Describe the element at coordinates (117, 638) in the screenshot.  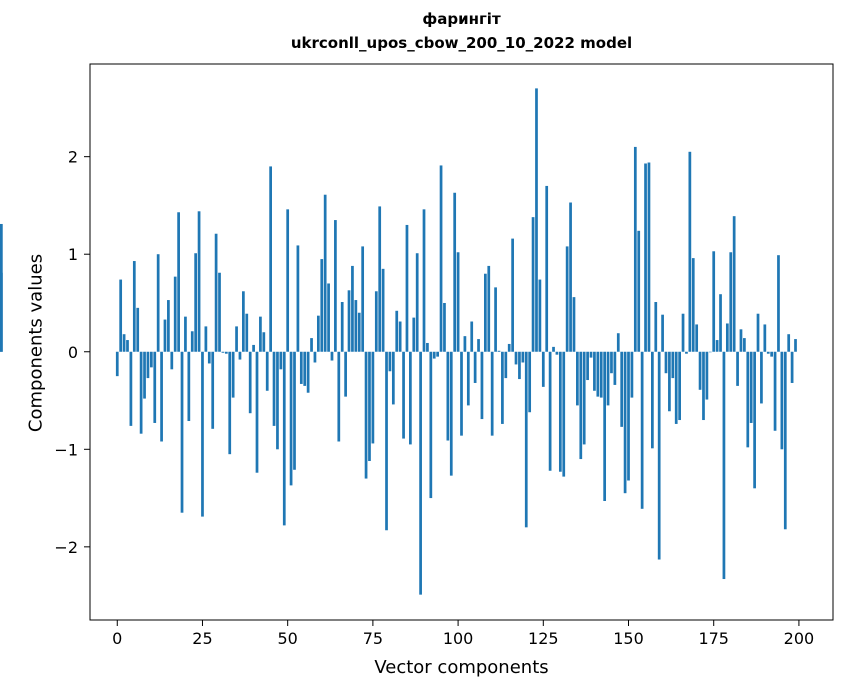
I see `x-tick-label: 0` at that location.